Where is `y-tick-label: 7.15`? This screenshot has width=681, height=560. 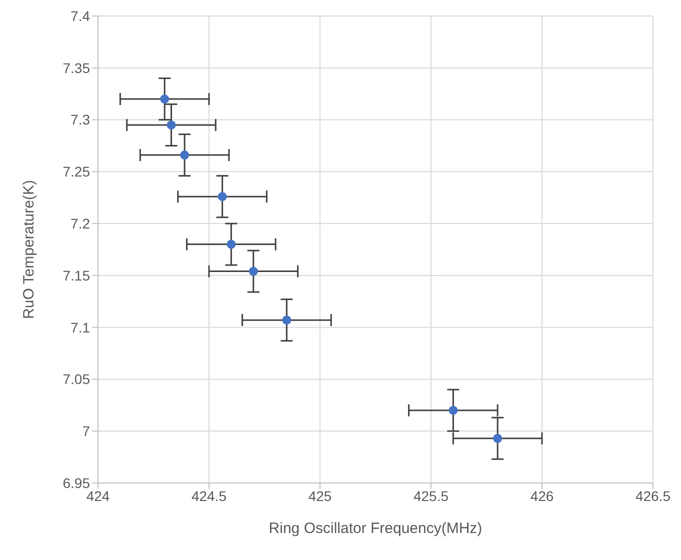
y-tick-label: 7.15 is located at coordinates (76, 275).